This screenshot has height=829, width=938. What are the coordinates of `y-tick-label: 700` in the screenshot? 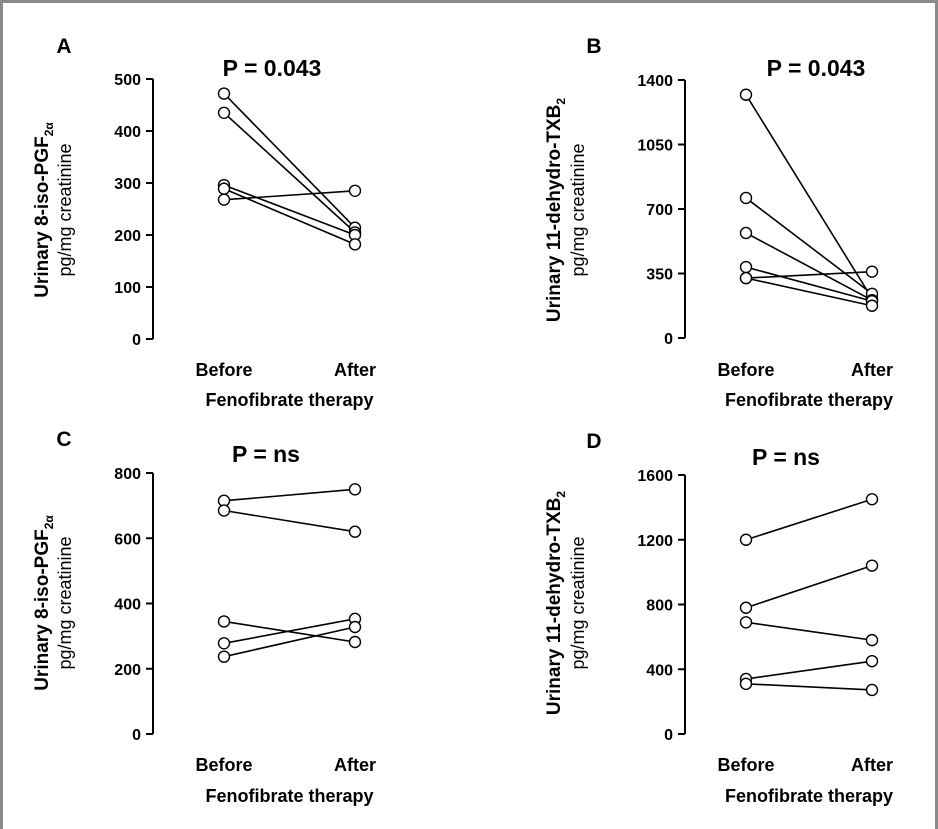 It's located at (659, 210).